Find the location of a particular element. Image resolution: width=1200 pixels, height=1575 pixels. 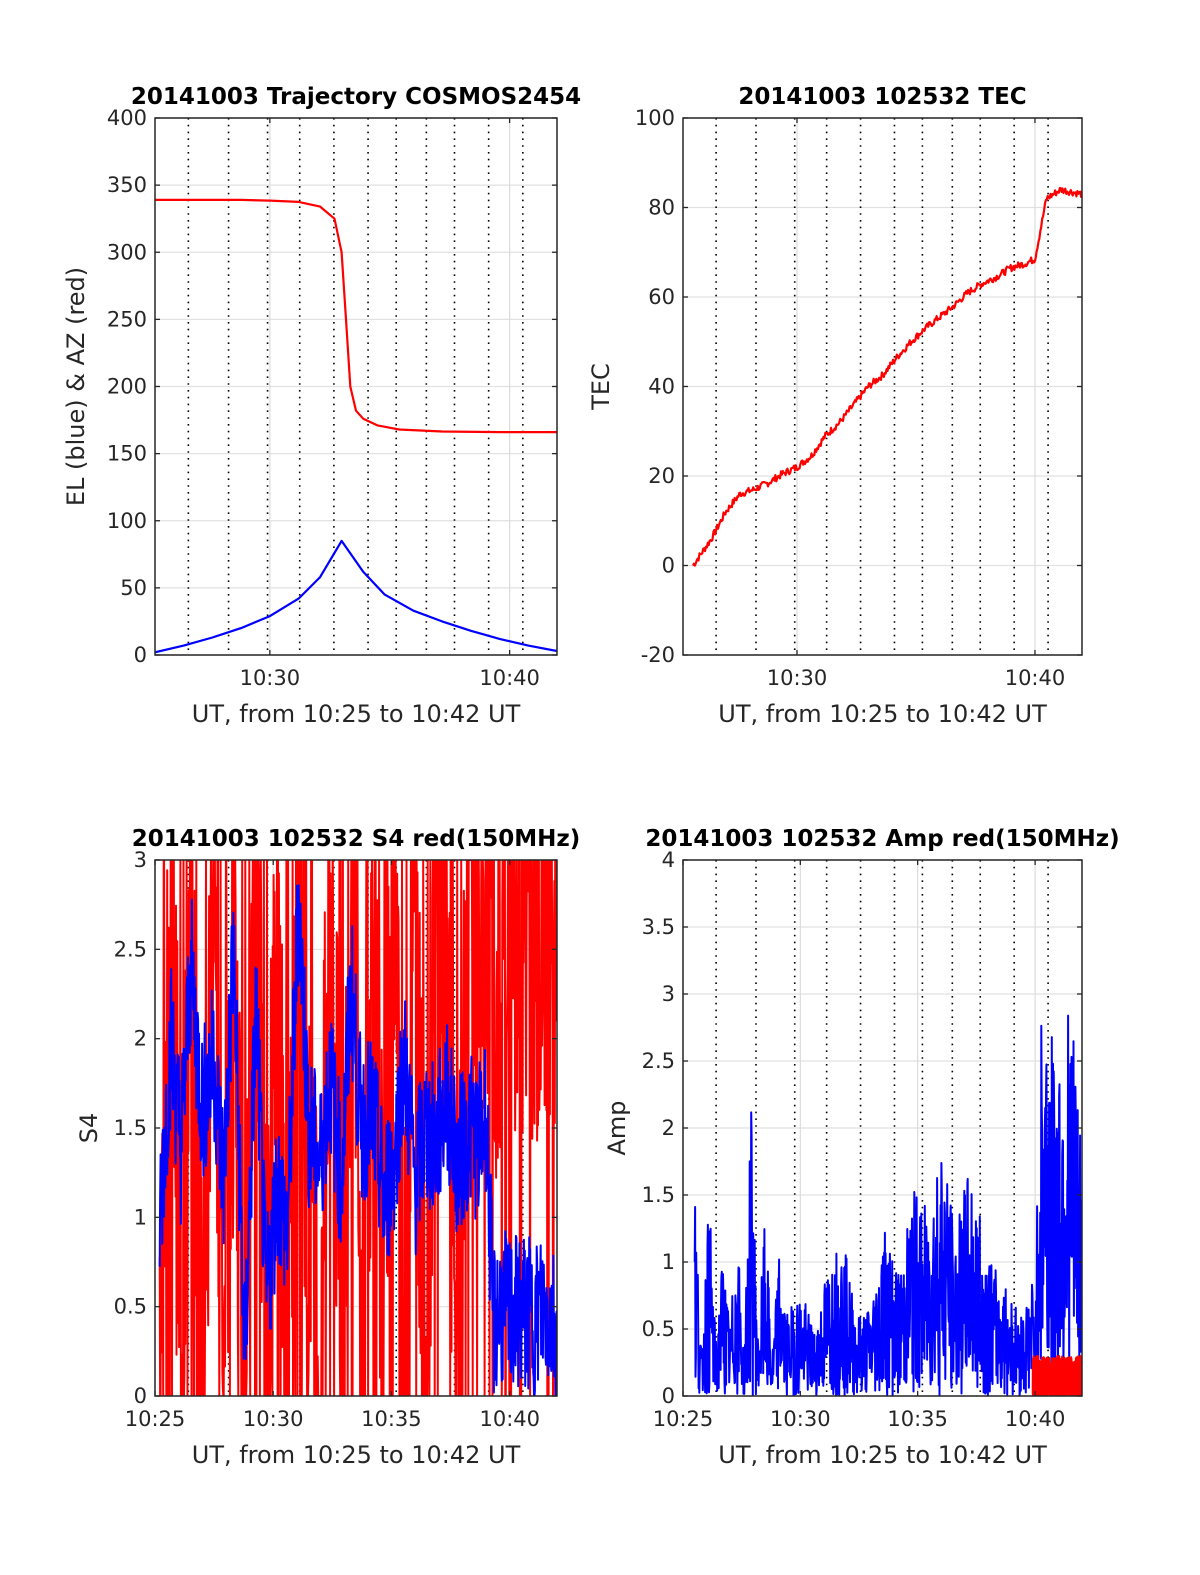

y-tick-label: 3.5 is located at coordinates (658, 927).